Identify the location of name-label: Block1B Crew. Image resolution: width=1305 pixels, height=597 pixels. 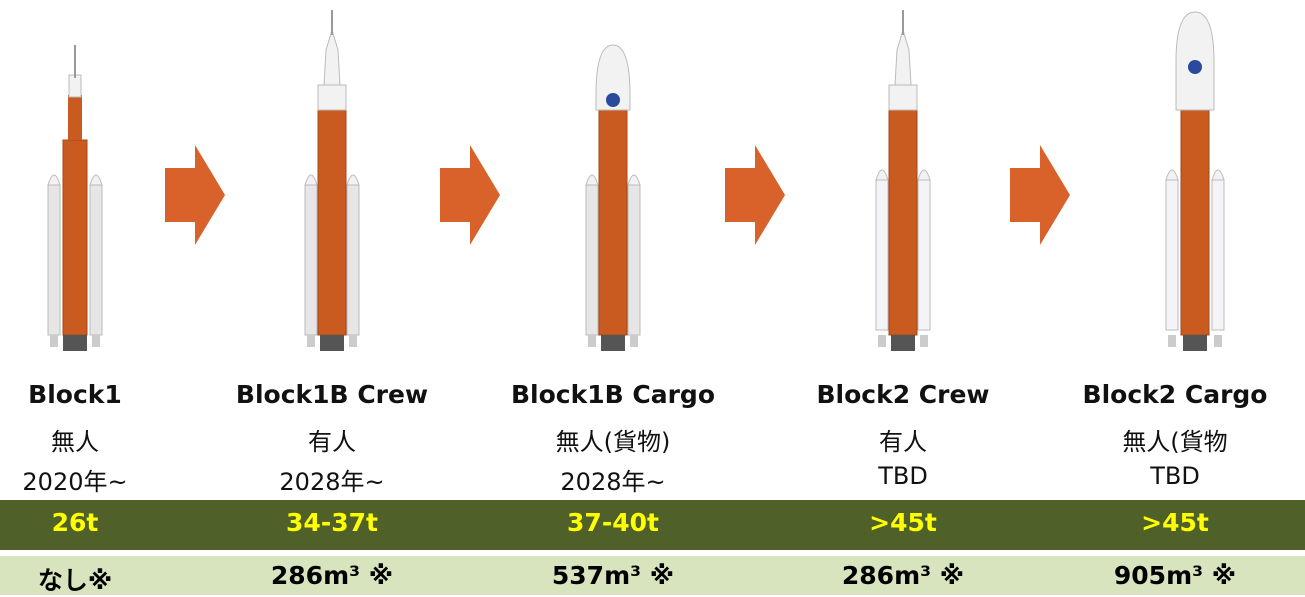
(332, 394).